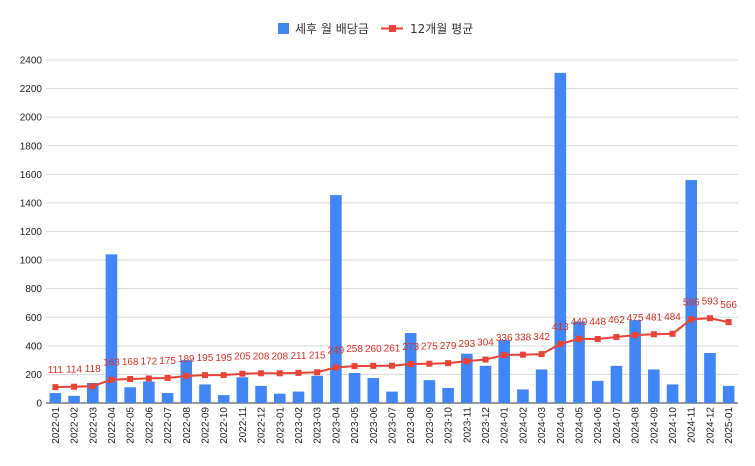 This screenshot has height=466, width=755. I want to click on x-tick-label: 2023-11, so click(467, 425).